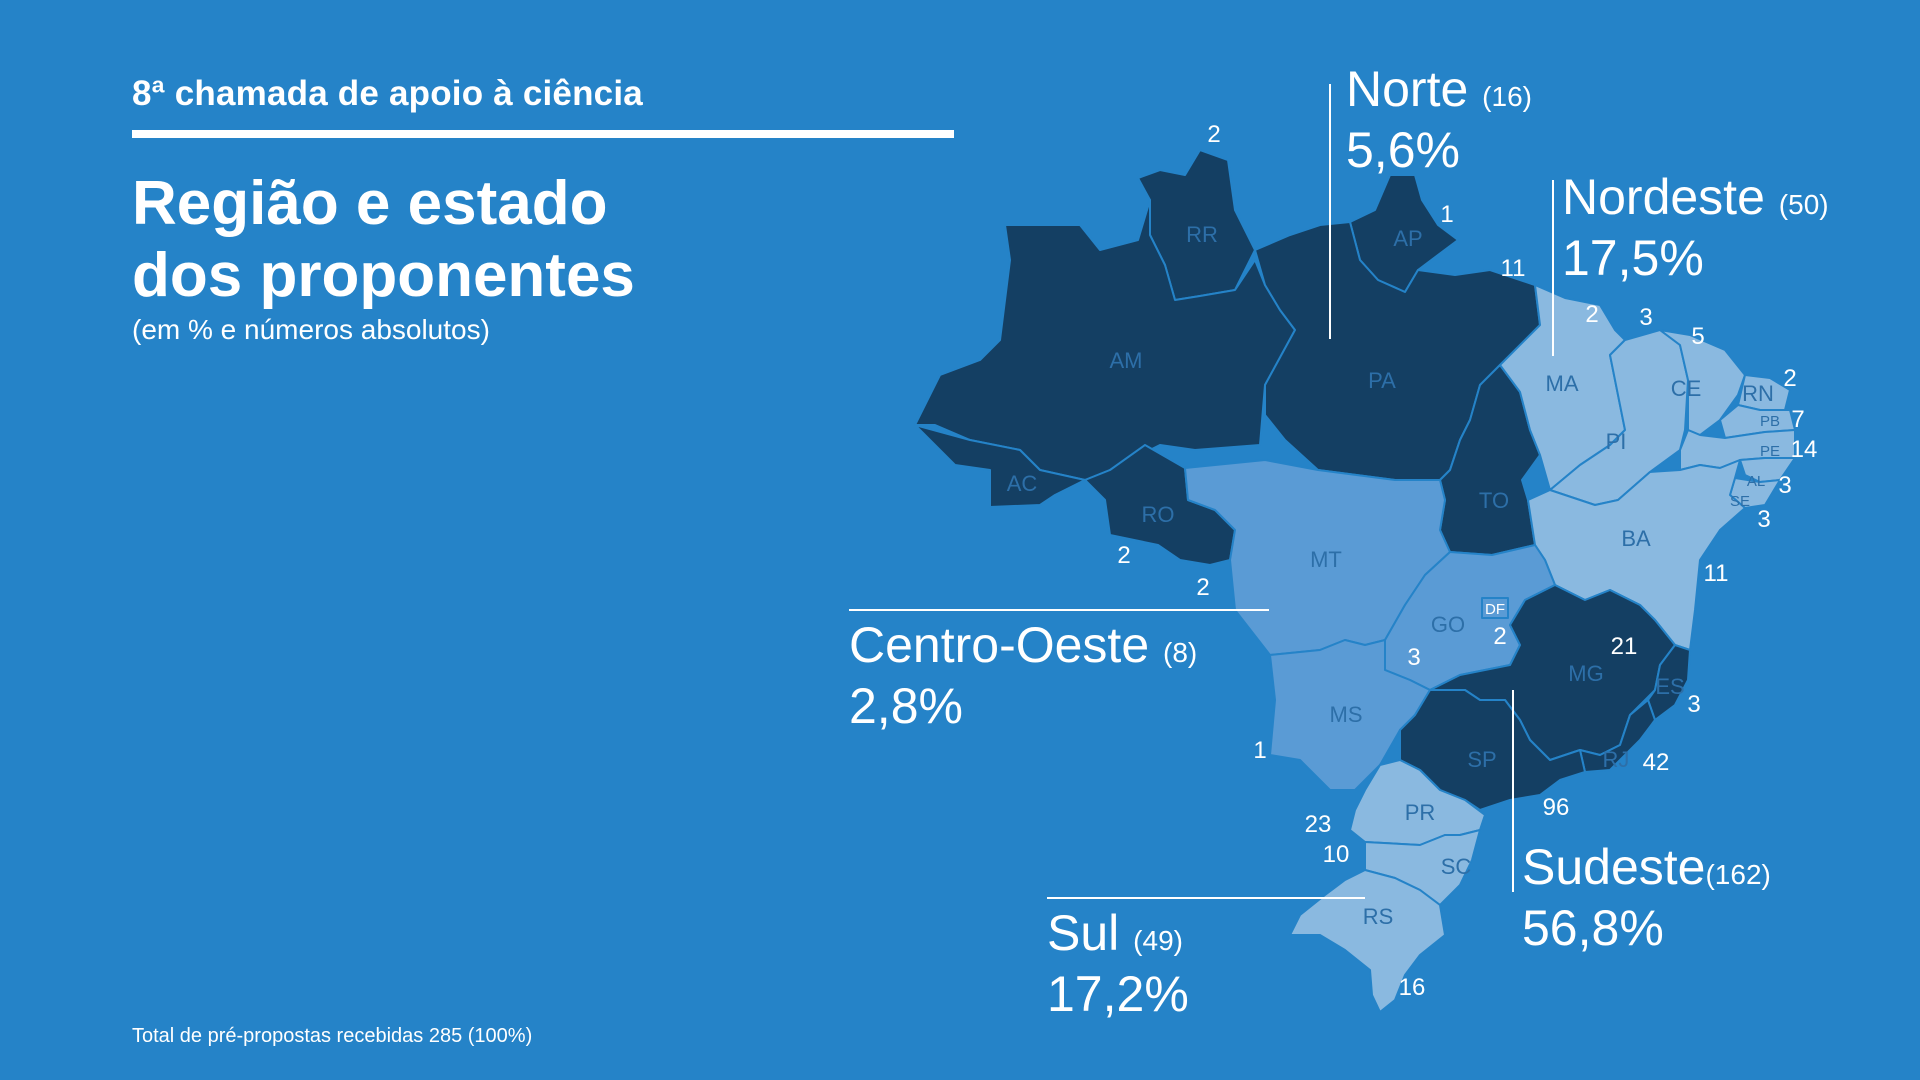 The height and width of the screenshot is (1080, 1920). Describe the element at coordinates (1367, 941) in the screenshot. I see `state-rs` at that location.